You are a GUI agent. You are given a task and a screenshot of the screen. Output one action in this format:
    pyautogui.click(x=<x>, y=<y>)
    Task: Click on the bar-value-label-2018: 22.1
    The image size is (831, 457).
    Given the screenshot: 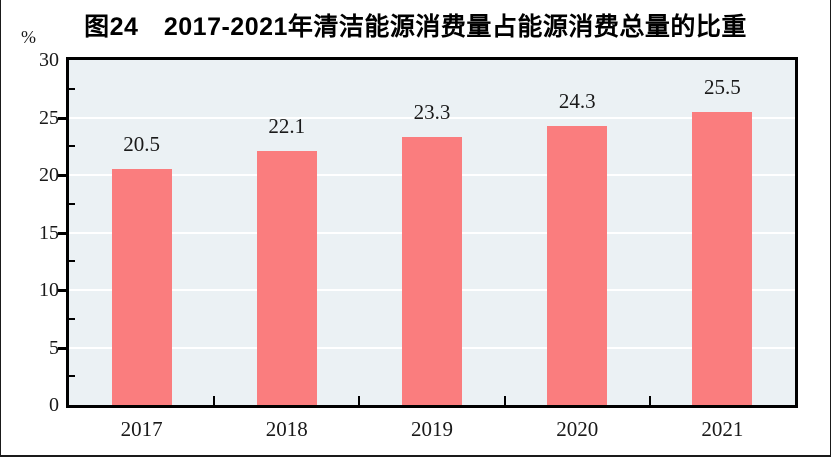 What is the action you would take?
    pyautogui.click(x=287, y=125)
    